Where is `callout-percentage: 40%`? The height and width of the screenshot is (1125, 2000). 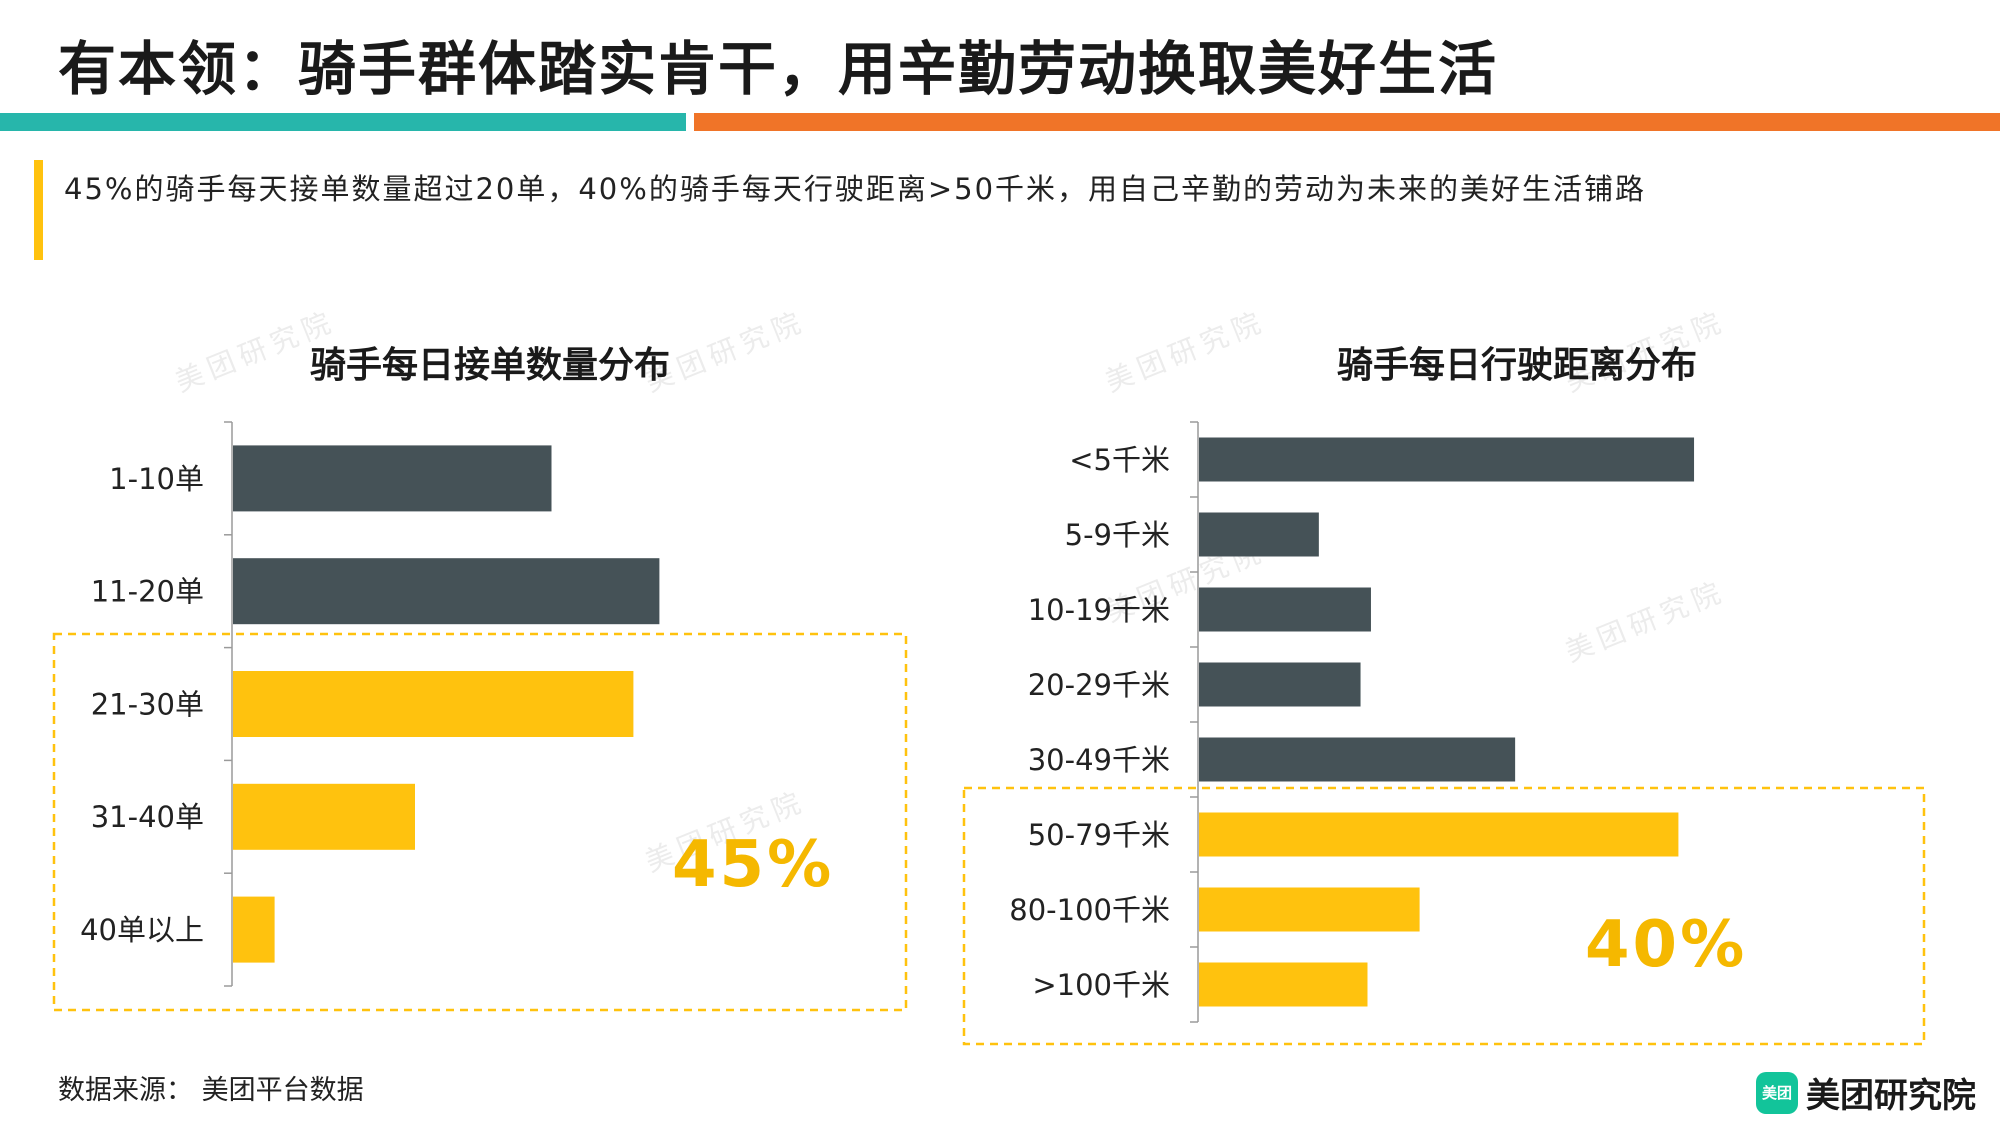 callout-percentage: 40% is located at coordinates (1666, 945).